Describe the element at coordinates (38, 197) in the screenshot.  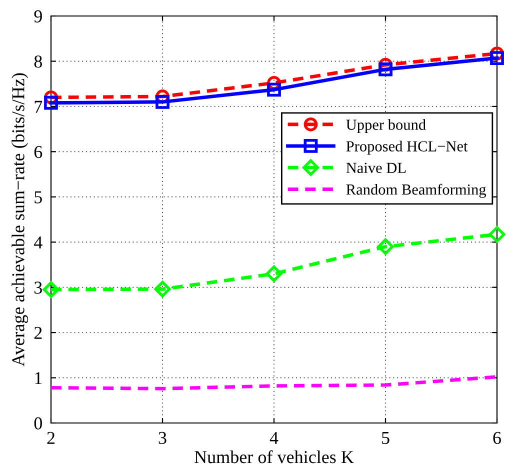
I see `y-tick-label: 5` at that location.